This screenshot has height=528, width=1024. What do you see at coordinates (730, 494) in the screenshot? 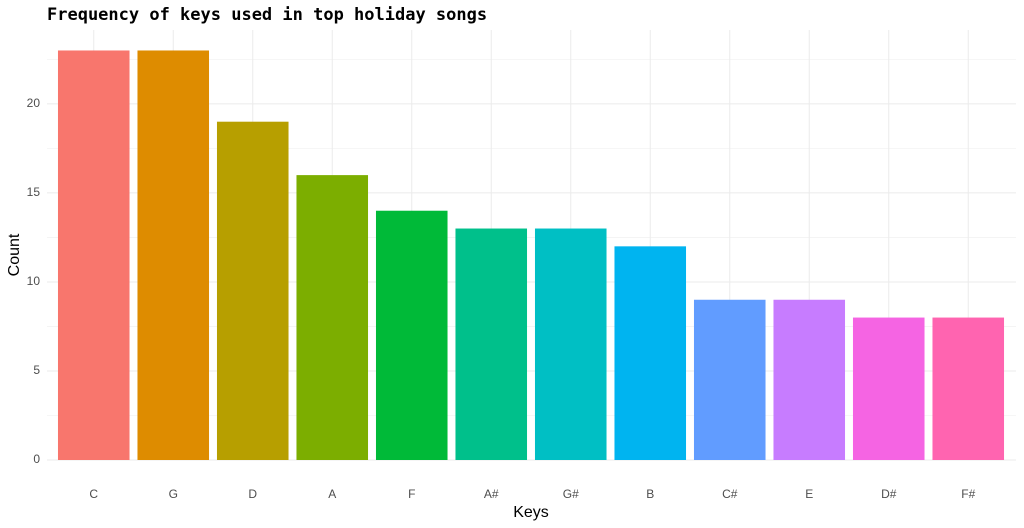
I see `x-tick-label: C#` at bounding box center [730, 494].